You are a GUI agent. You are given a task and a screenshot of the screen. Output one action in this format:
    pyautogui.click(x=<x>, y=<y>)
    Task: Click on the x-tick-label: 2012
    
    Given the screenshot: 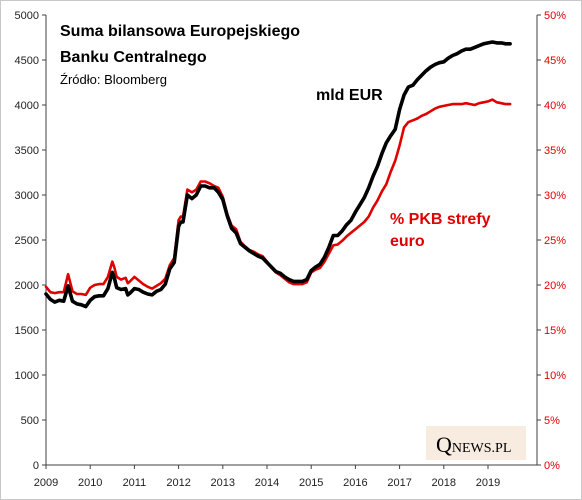 What is the action you would take?
    pyautogui.click(x=178, y=483)
    